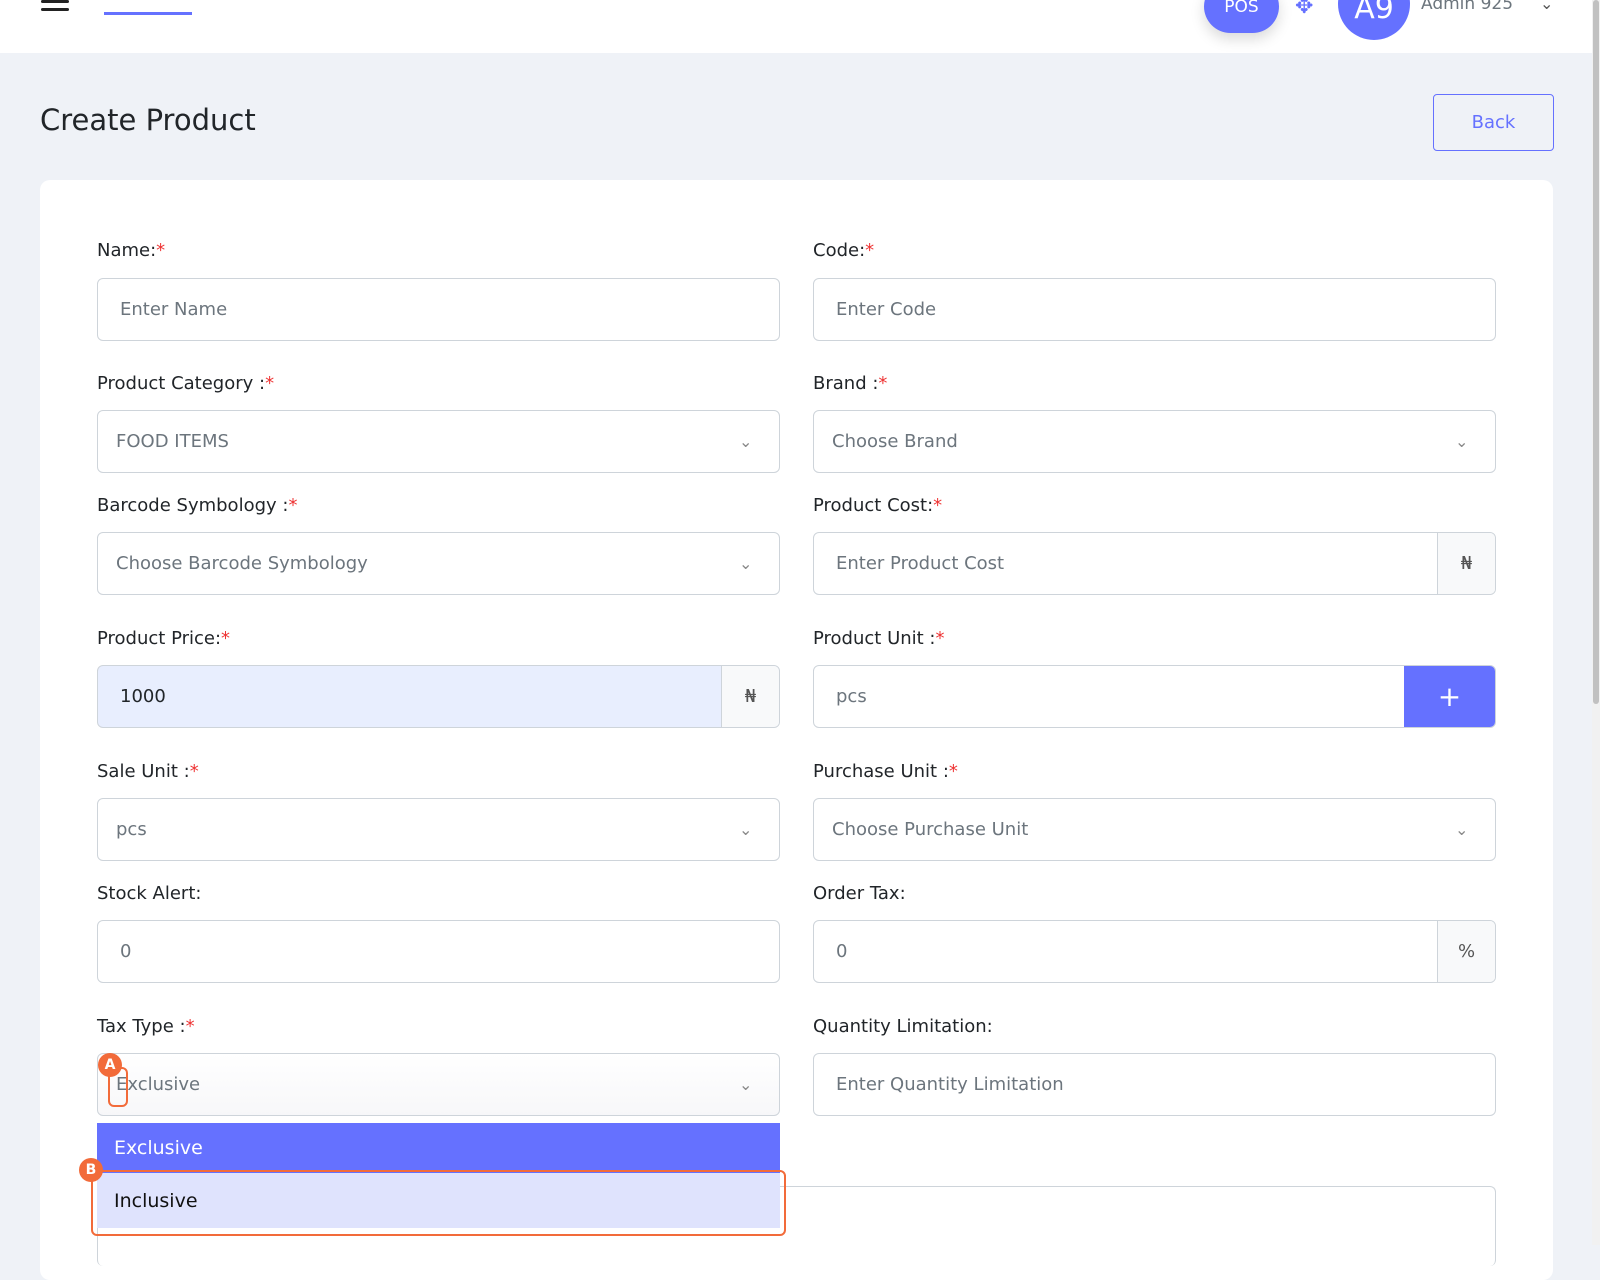 The image size is (1600, 1280). Describe the element at coordinates (1154, 309) in the screenshot. I see `code-input: Enter Code` at that location.